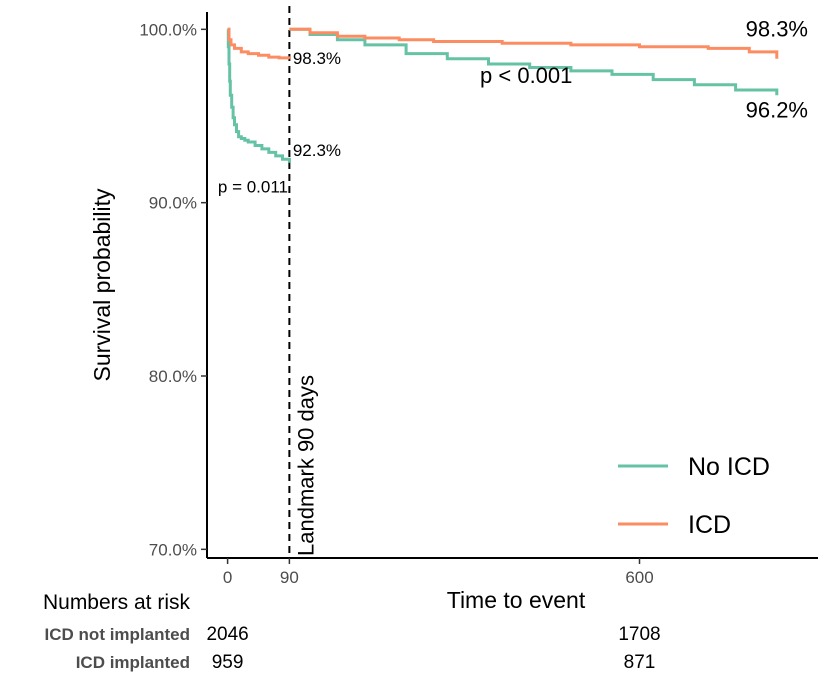  What do you see at coordinates (303, 282) in the screenshot?
I see `landmark-group: Landmark 90 days` at bounding box center [303, 282].